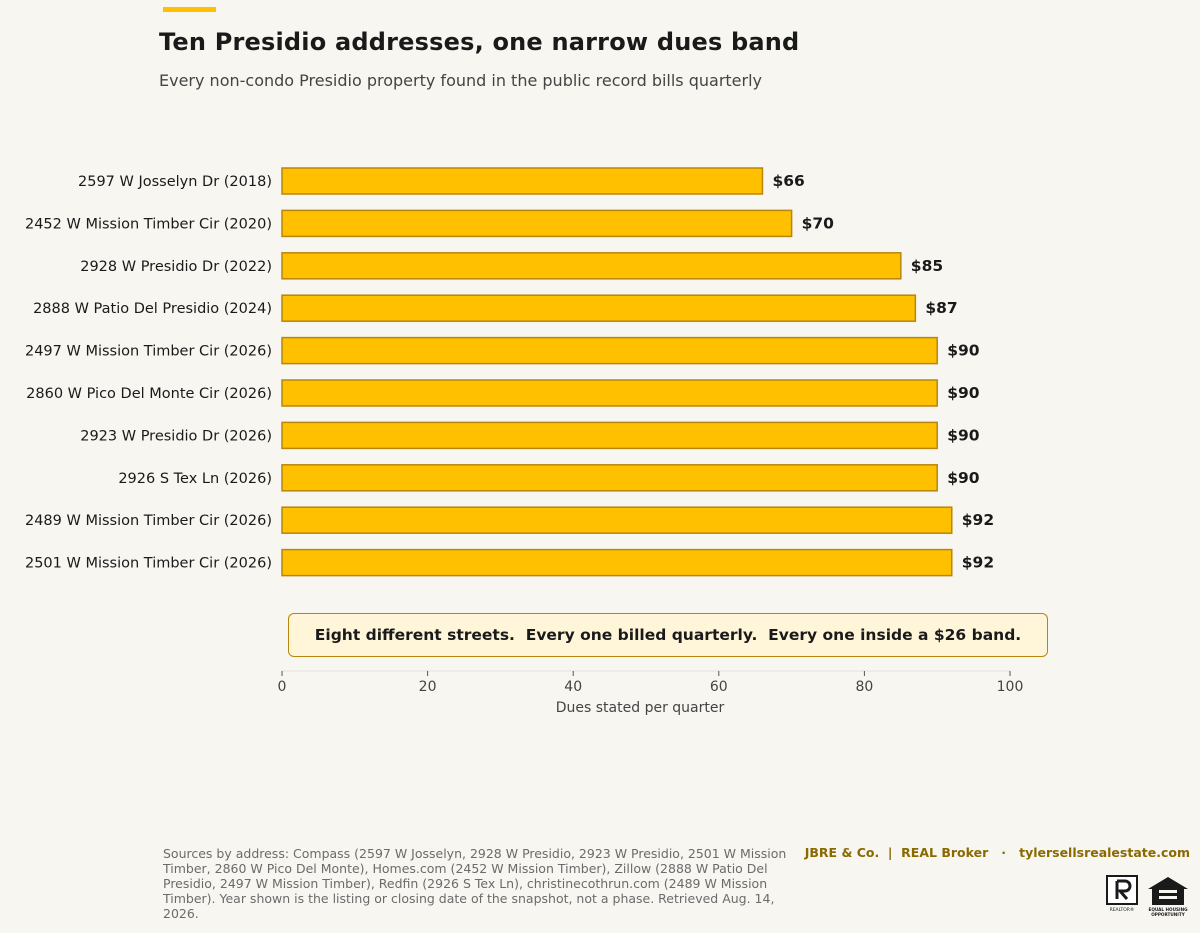  Describe the element at coordinates (1168, 909) in the screenshot. I see `svg-text: EQUAL HOUSING` at that location.